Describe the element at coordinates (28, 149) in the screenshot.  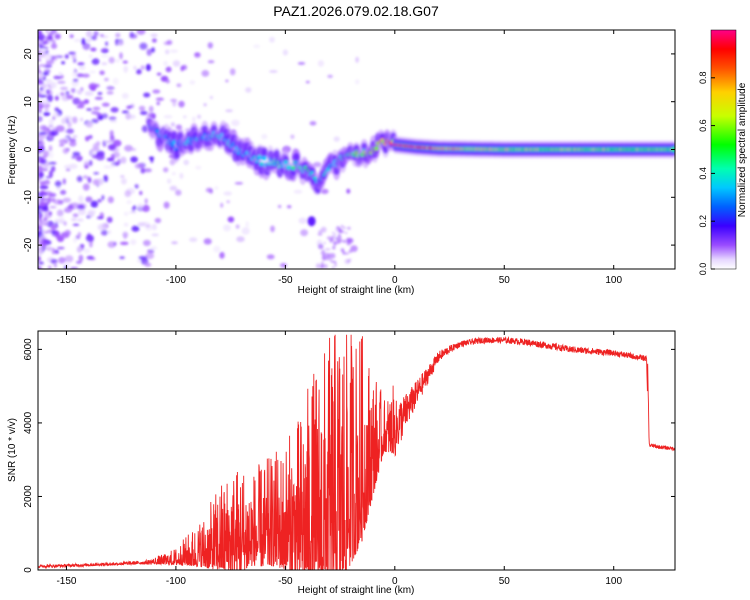
I see `heatmap-y-tick-label: 0` at that location.